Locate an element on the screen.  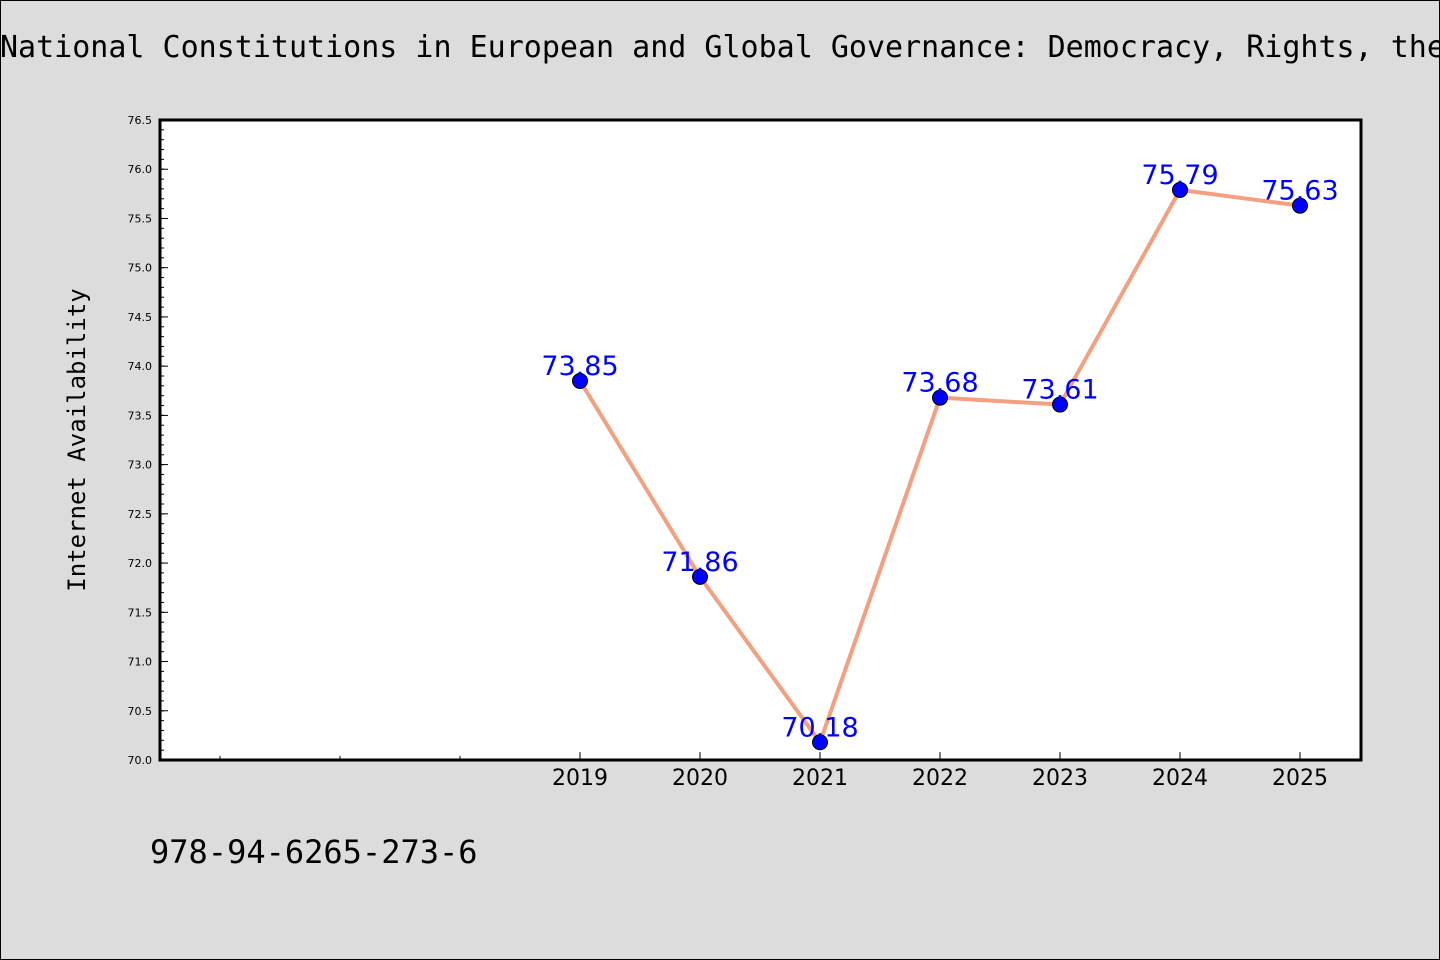
data-label: 70.18 is located at coordinates (819, 727).